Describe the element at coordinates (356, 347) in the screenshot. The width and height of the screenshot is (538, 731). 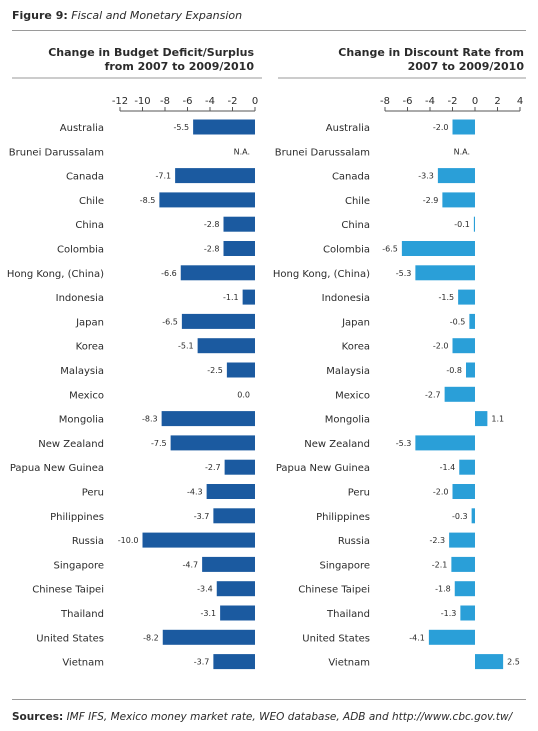
I see `chart2-category-label: Korea` at that location.